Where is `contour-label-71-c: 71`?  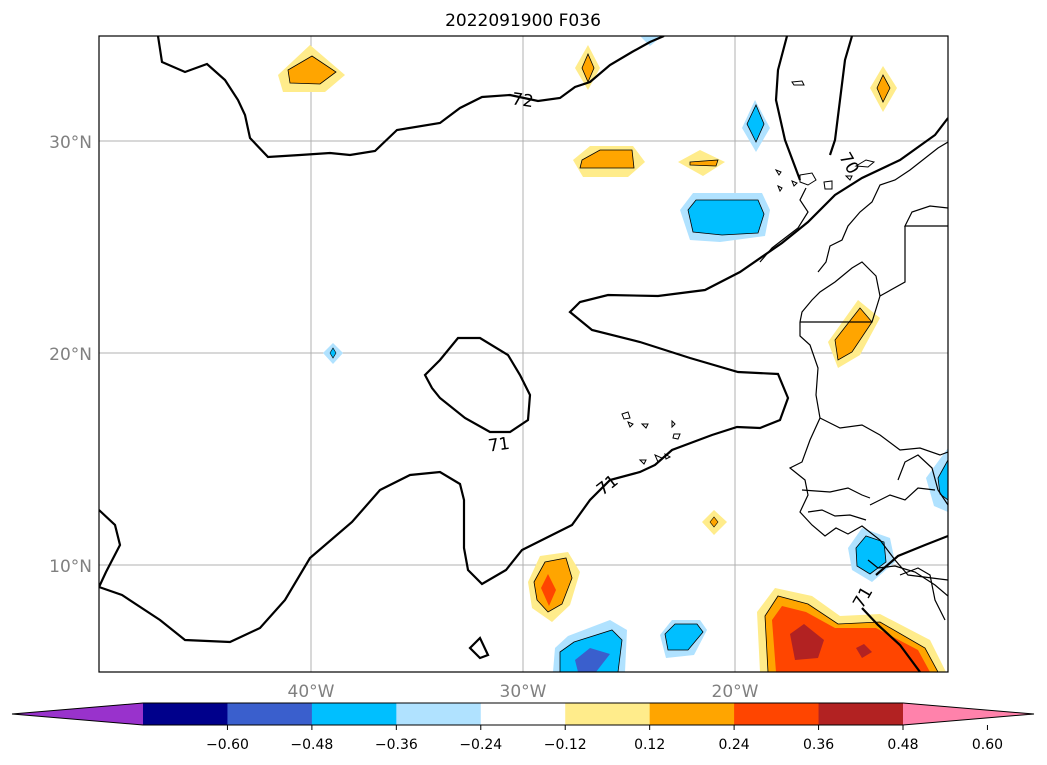
contour-label-71-c: 71 is located at coordinates (863, 597).